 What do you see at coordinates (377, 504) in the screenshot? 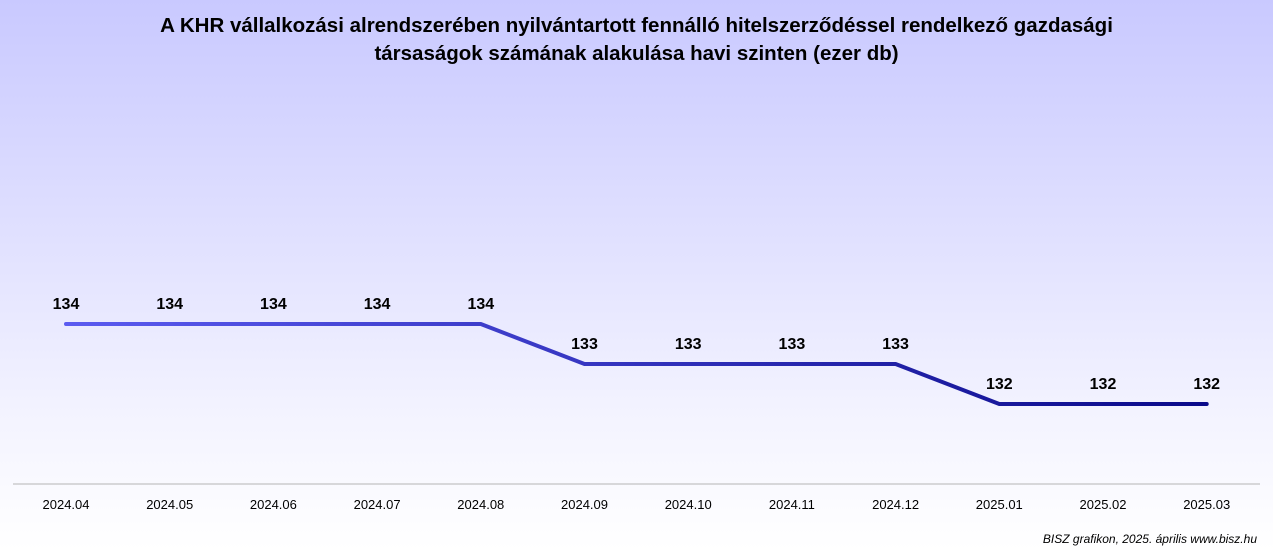
I see `x-tick-label: 2024.07` at bounding box center [377, 504].